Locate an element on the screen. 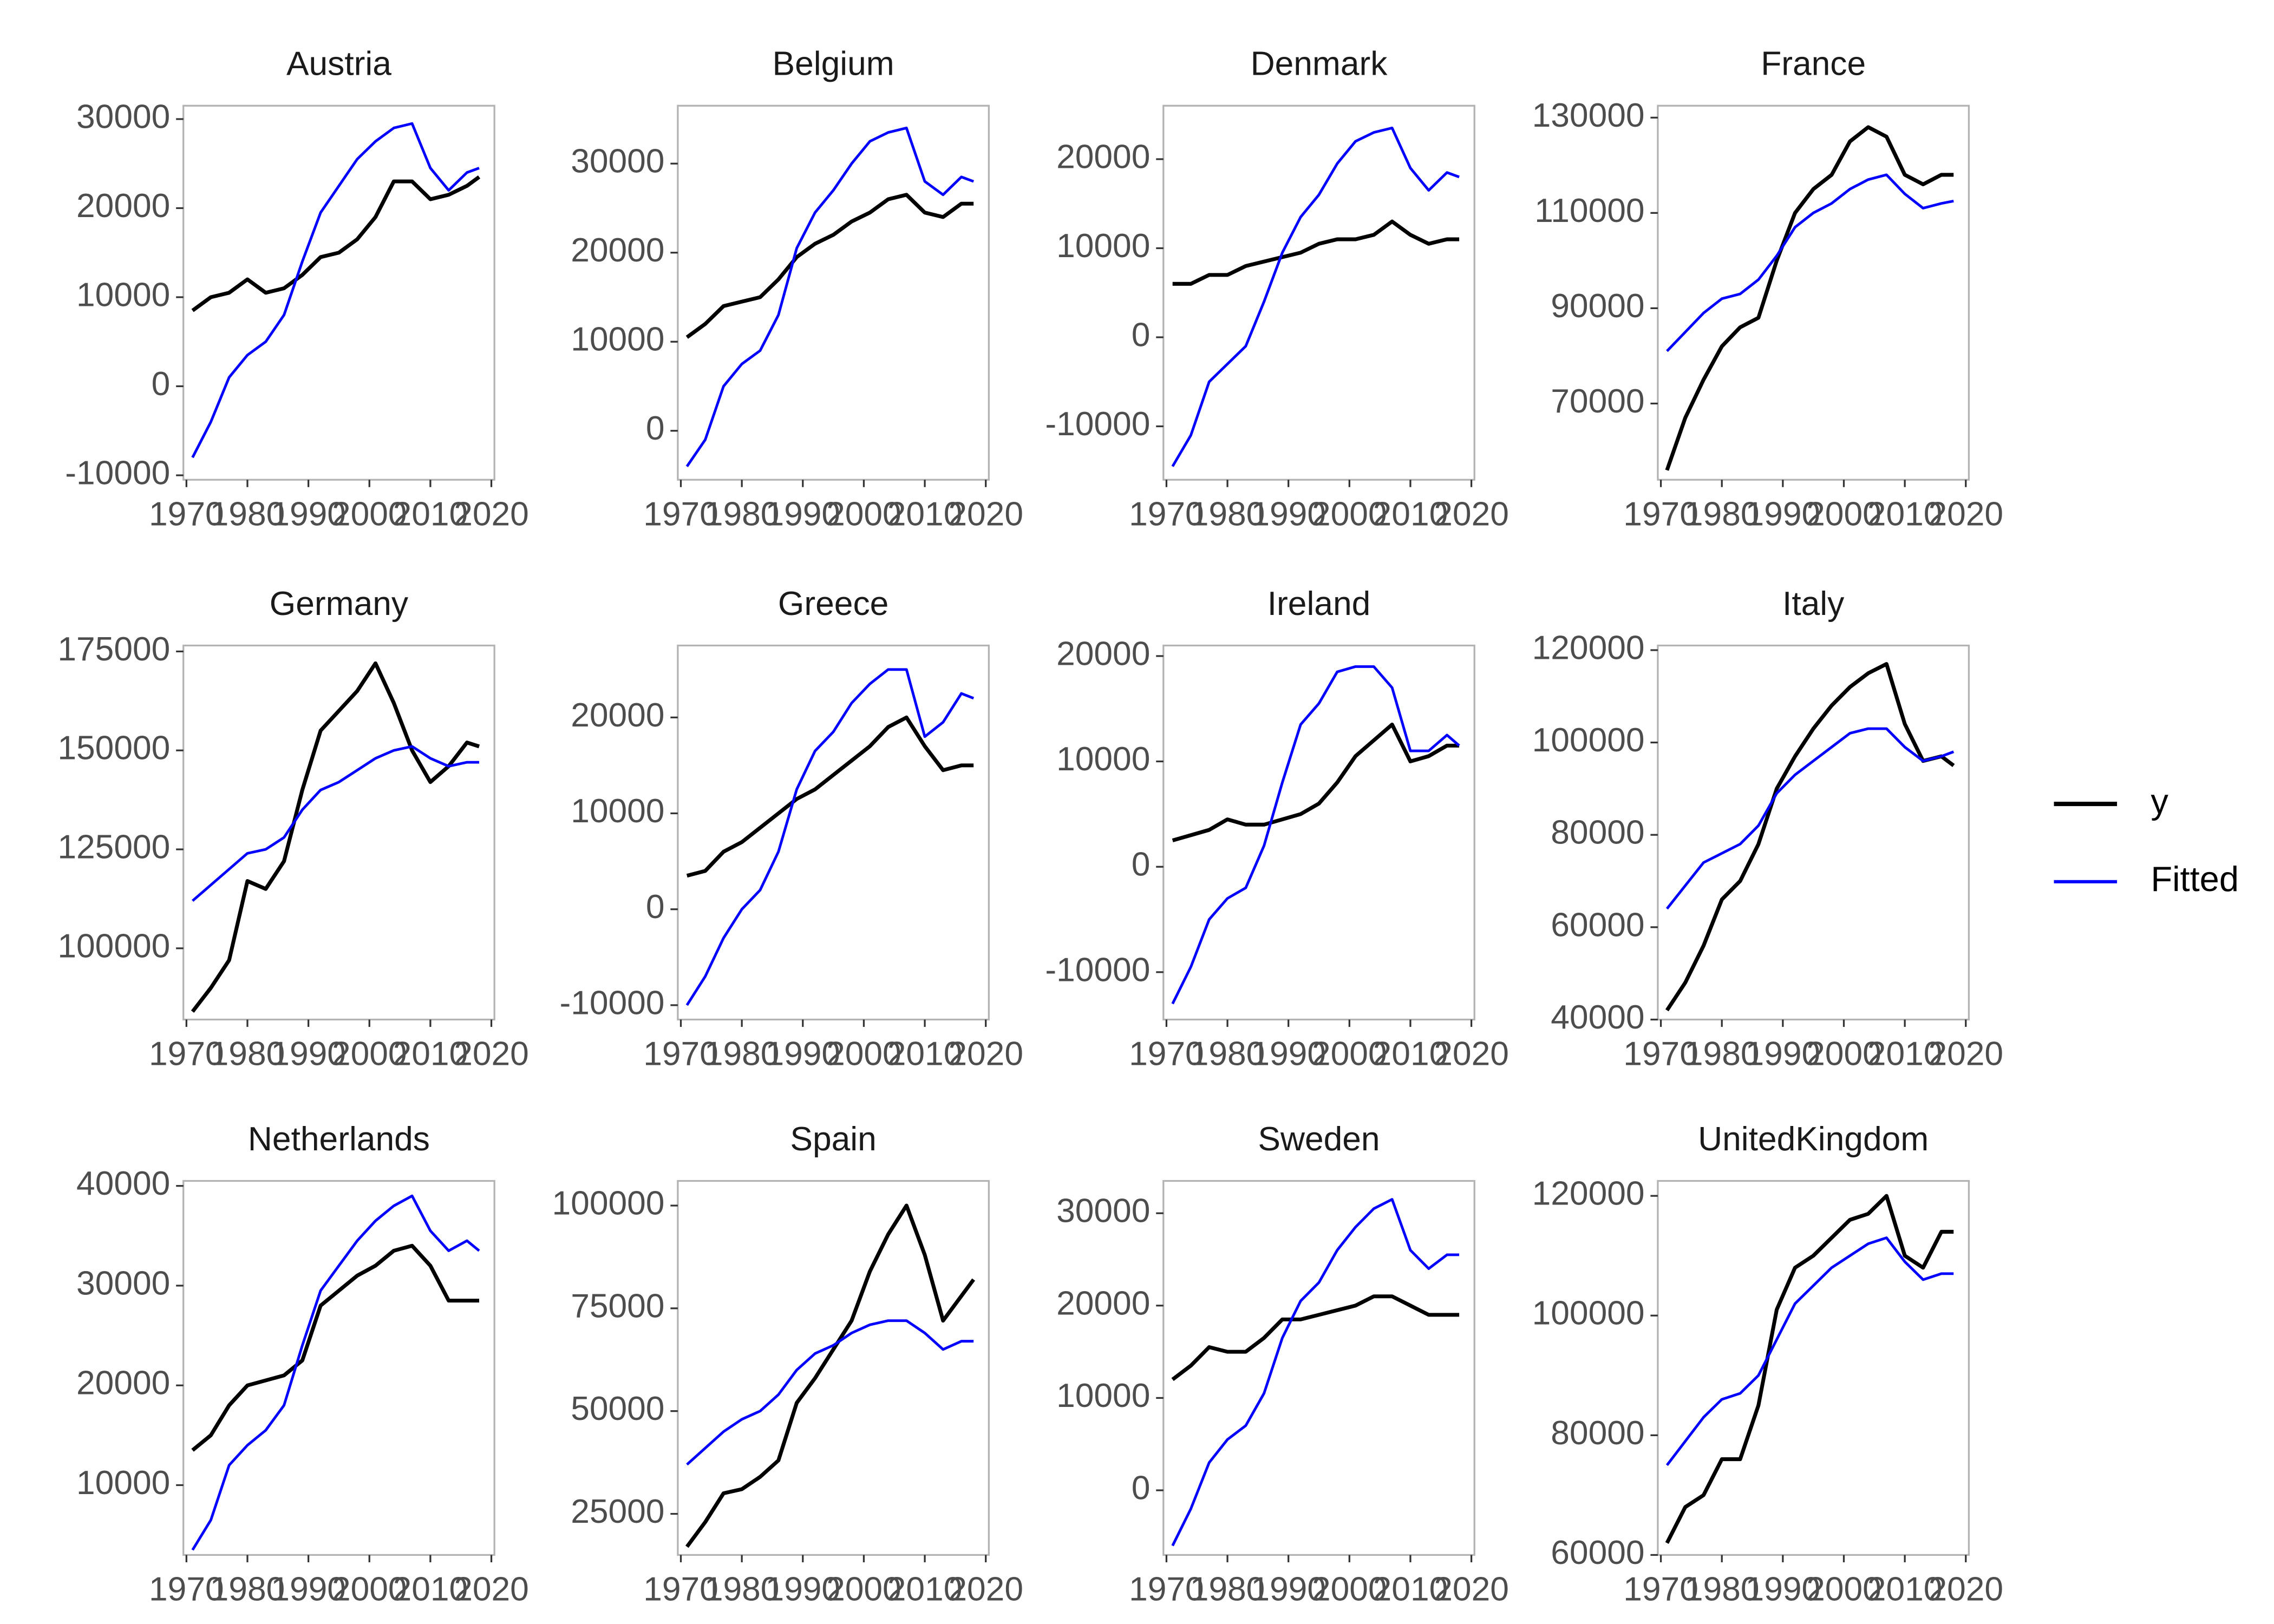  panel-title: France is located at coordinates (1814, 64).